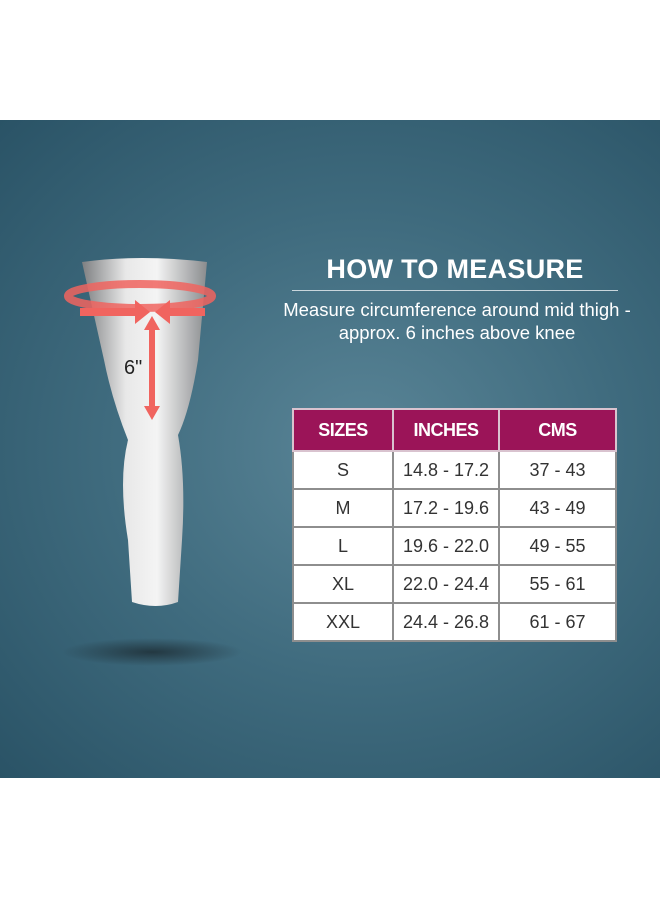 Image resolution: width=660 pixels, height=900 pixels. I want to click on arrow-left-icon, so click(180, 312).